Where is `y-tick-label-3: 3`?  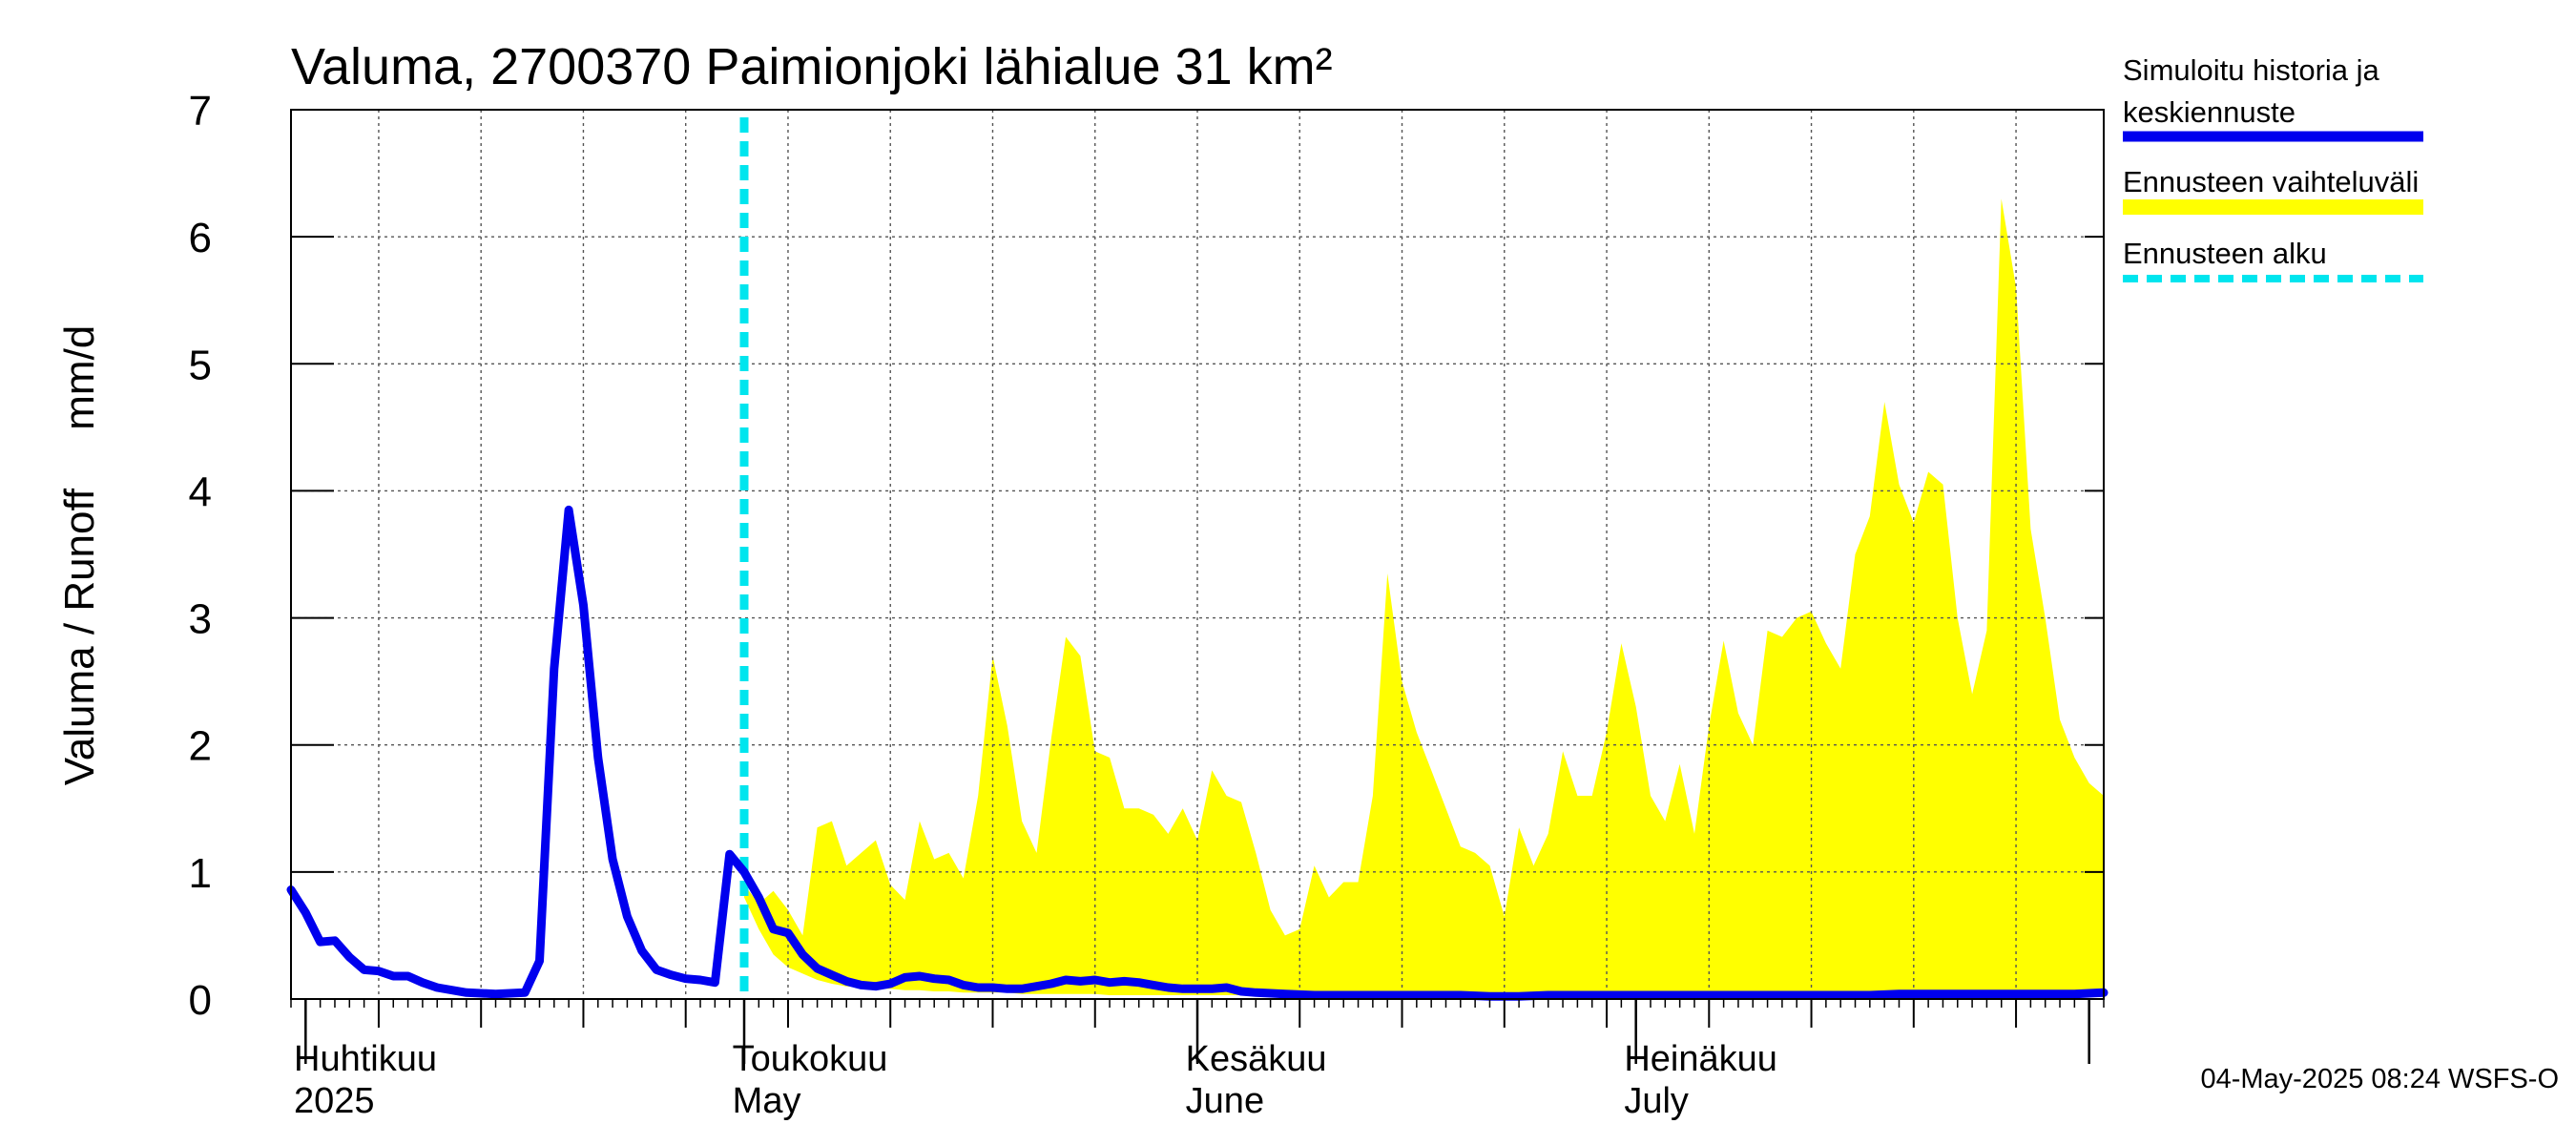 y-tick-label-3: 3 is located at coordinates (200, 620).